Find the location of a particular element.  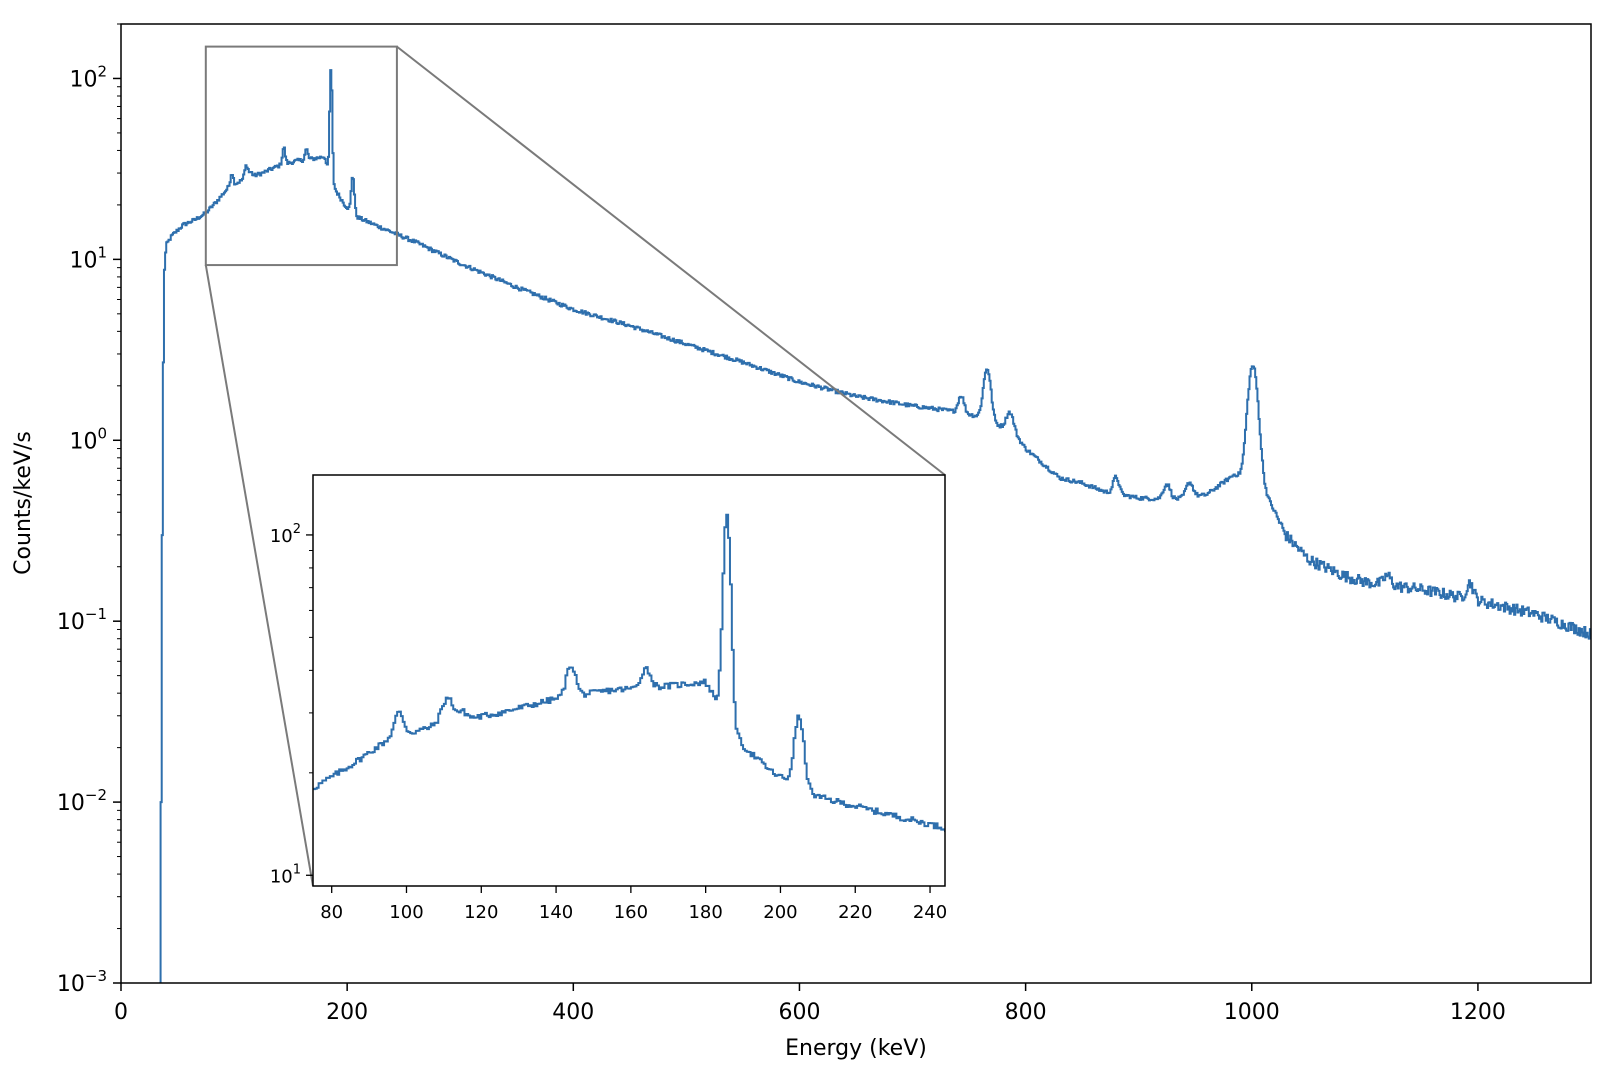

x-tick-label: 1000 is located at coordinates (1252, 1012).